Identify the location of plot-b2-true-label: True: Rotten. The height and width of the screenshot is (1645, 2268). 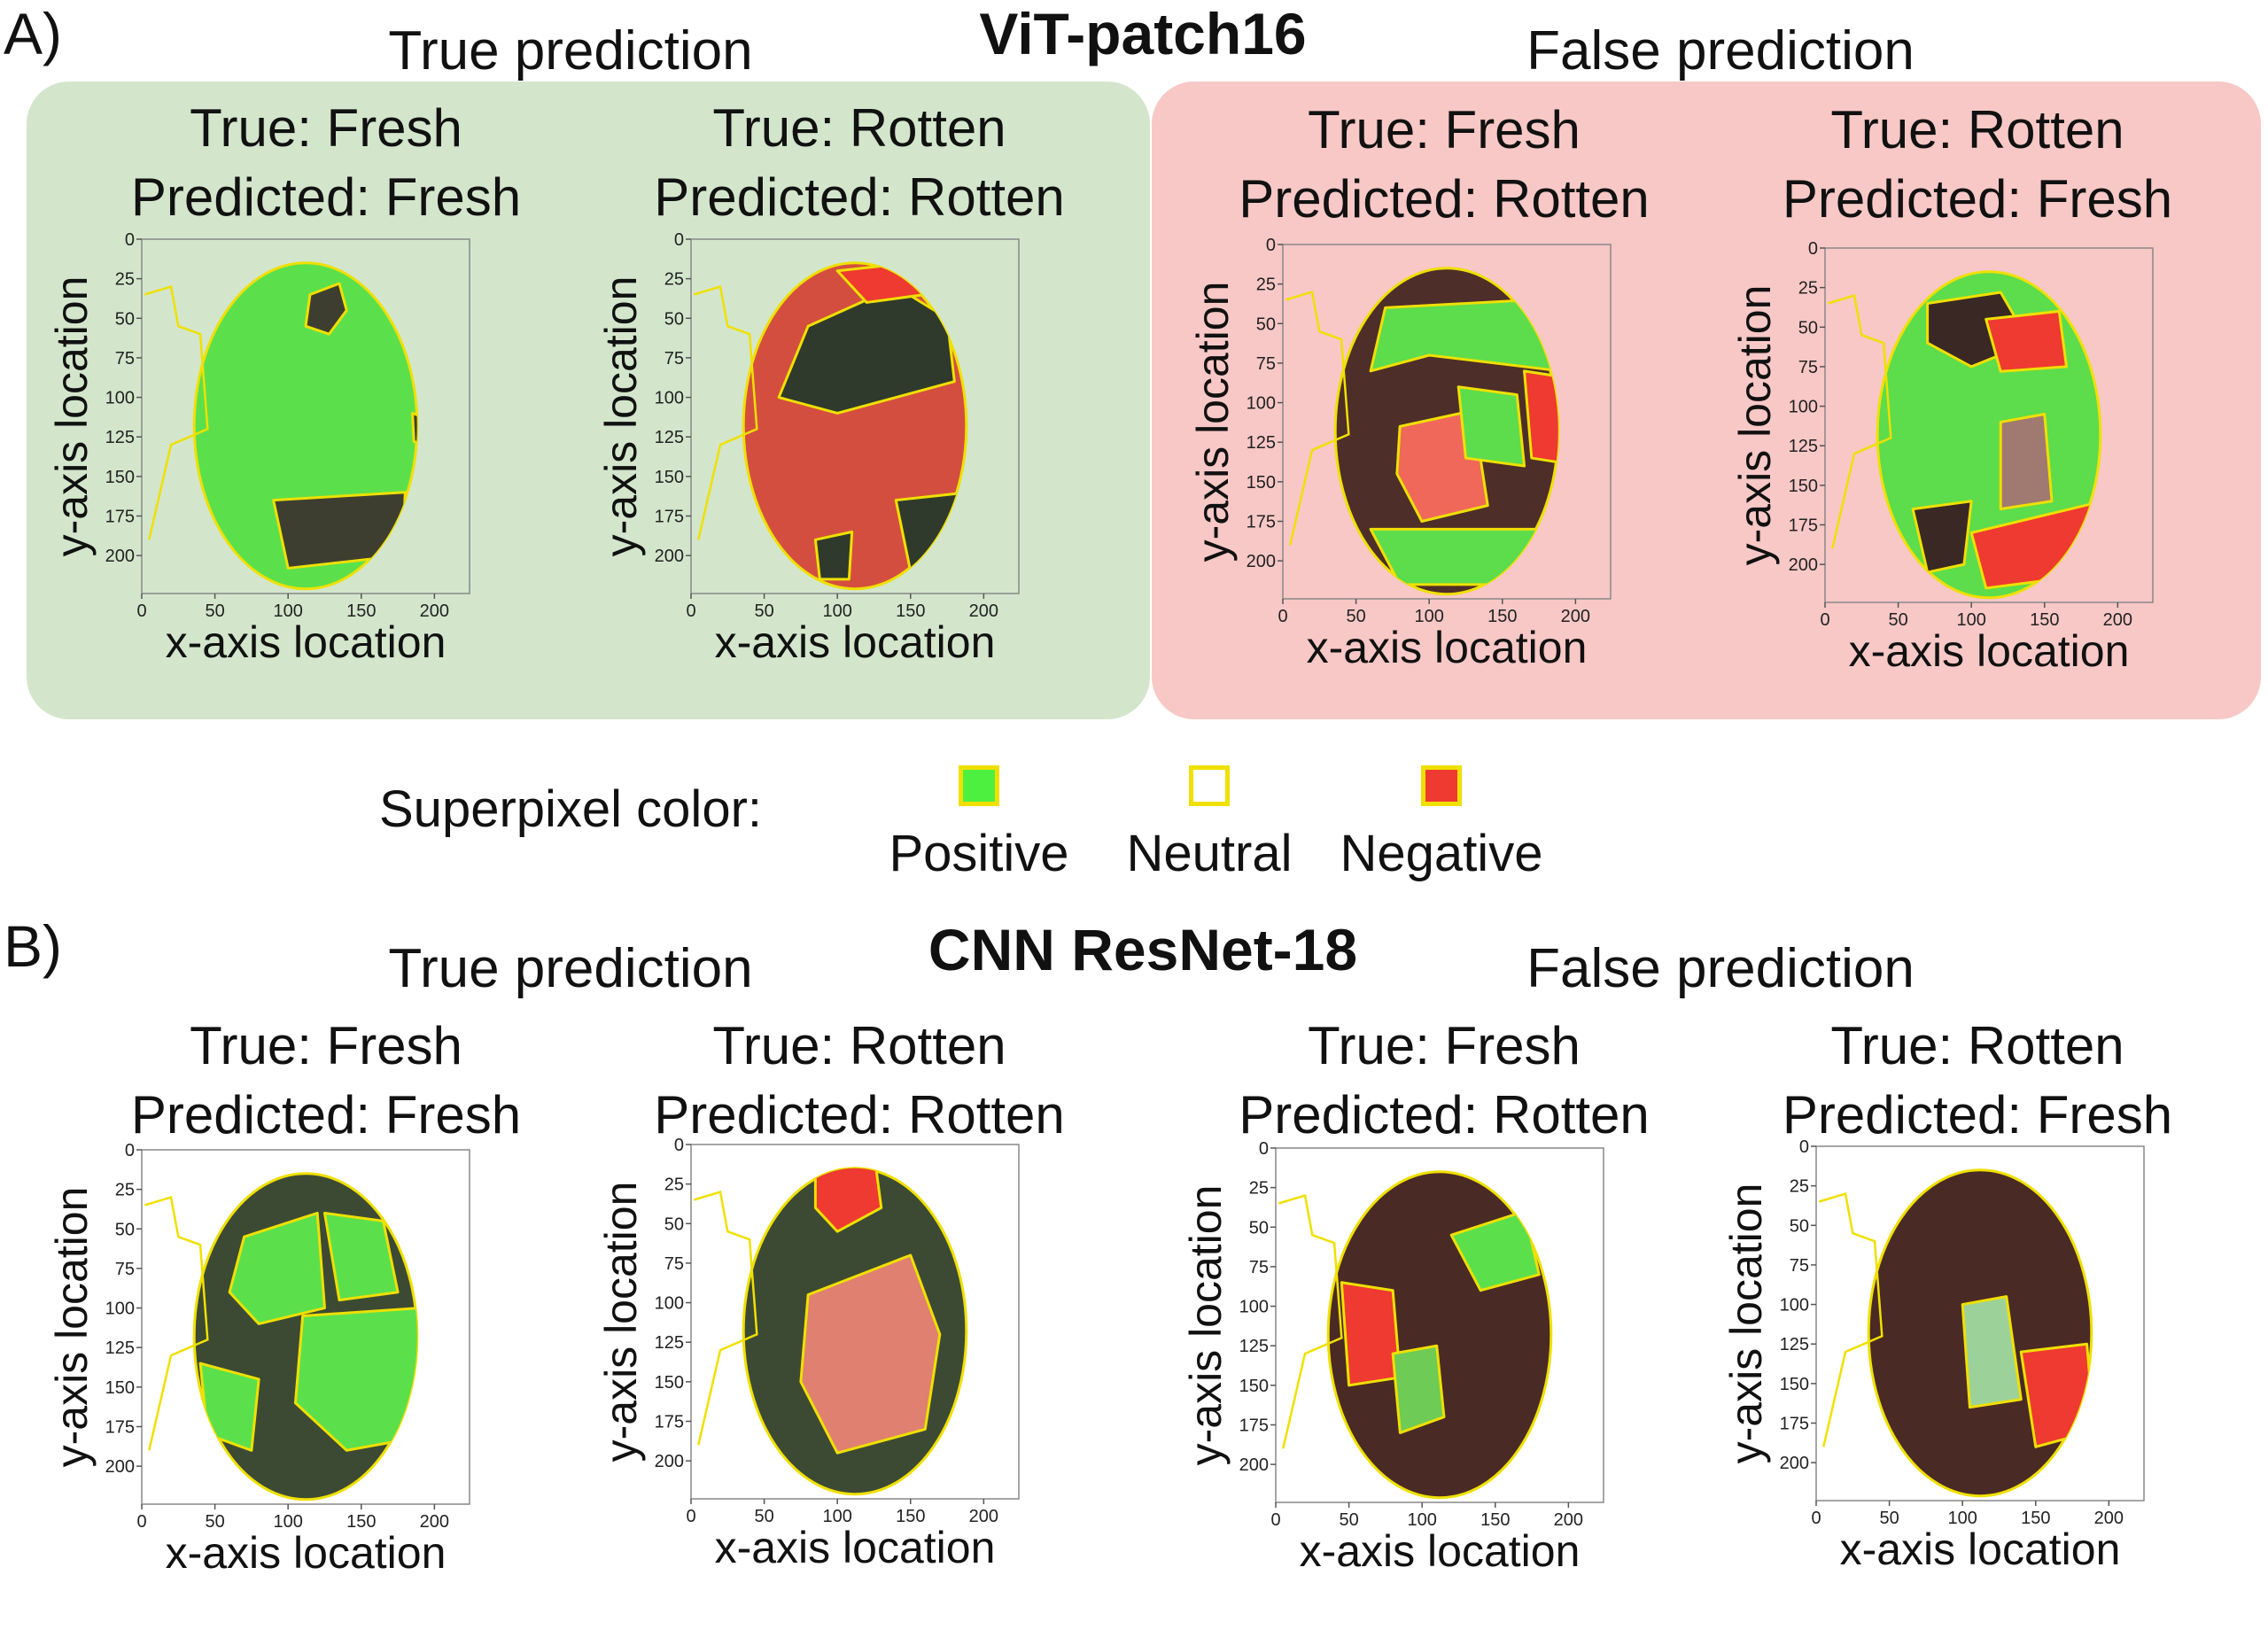
(859, 1045).